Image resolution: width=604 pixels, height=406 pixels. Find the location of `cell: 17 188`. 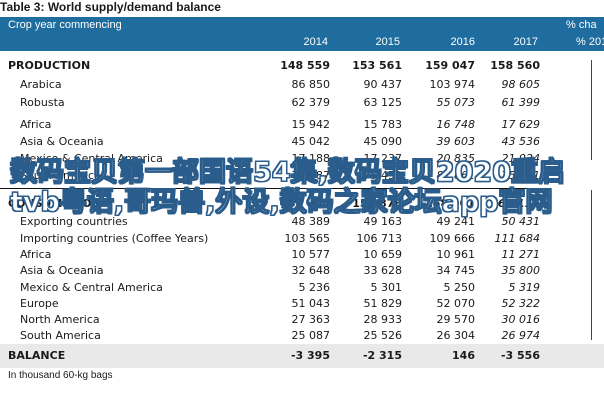

cell: 17 188 is located at coordinates (311, 158).